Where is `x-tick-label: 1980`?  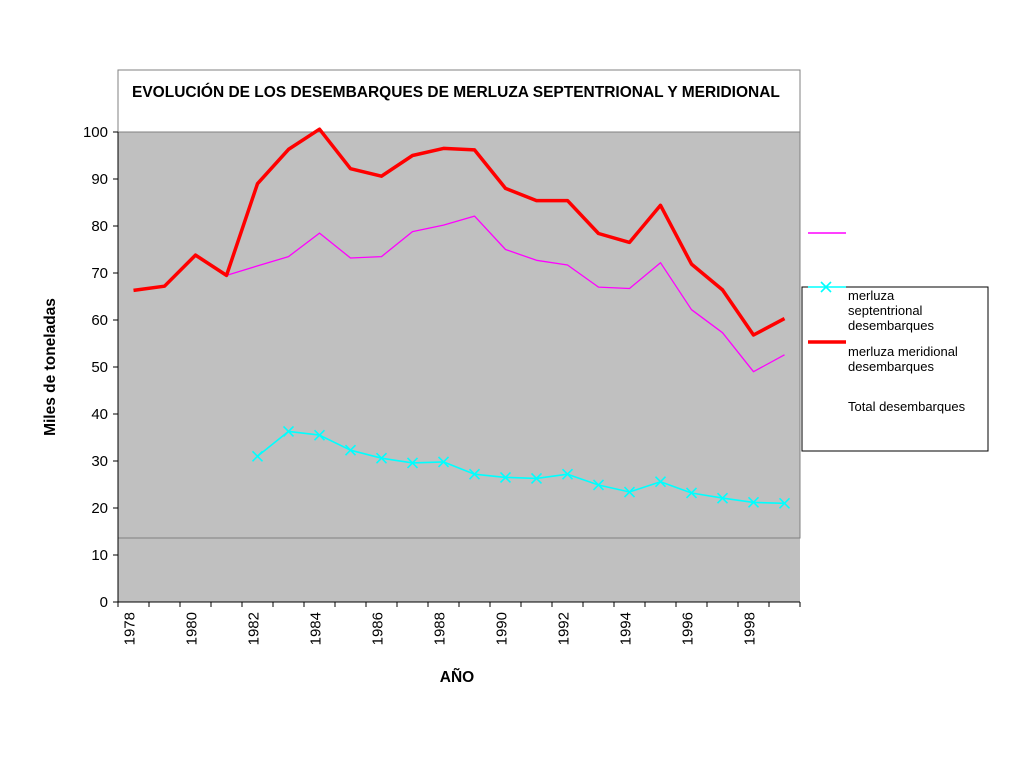
x-tick-label: 1980 is located at coordinates (192, 628).